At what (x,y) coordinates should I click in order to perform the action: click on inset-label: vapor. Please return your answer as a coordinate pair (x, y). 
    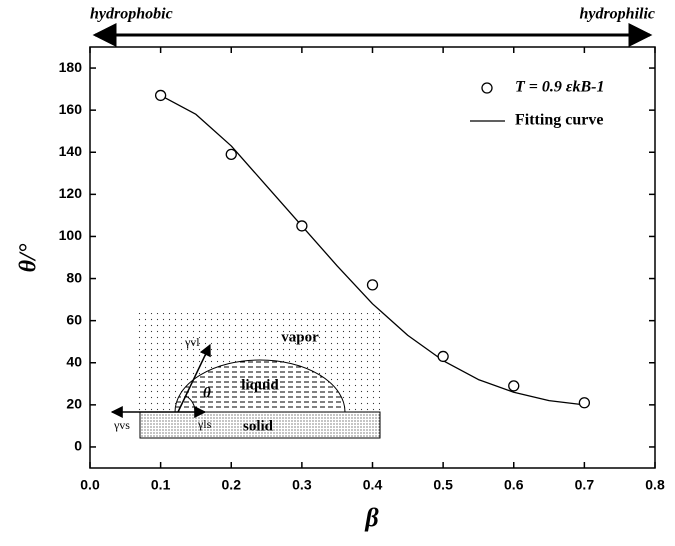
    Looking at the image, I should click on (300, 337).